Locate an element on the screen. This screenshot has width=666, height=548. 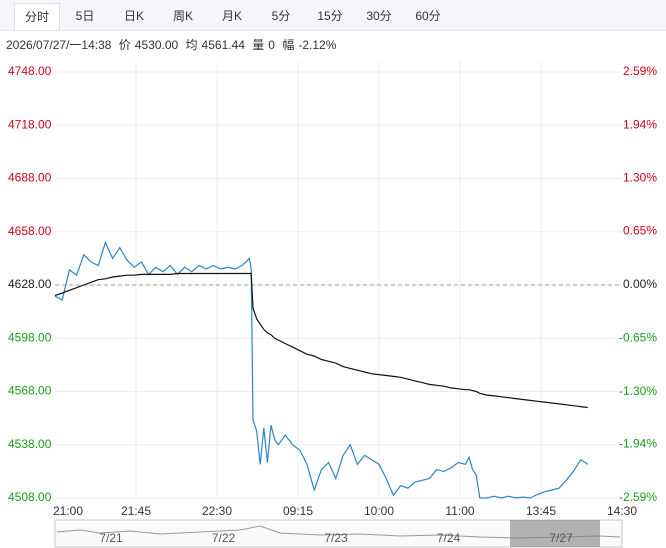
y-tick-label: 4568.00 is located at coordinates (30, 391).